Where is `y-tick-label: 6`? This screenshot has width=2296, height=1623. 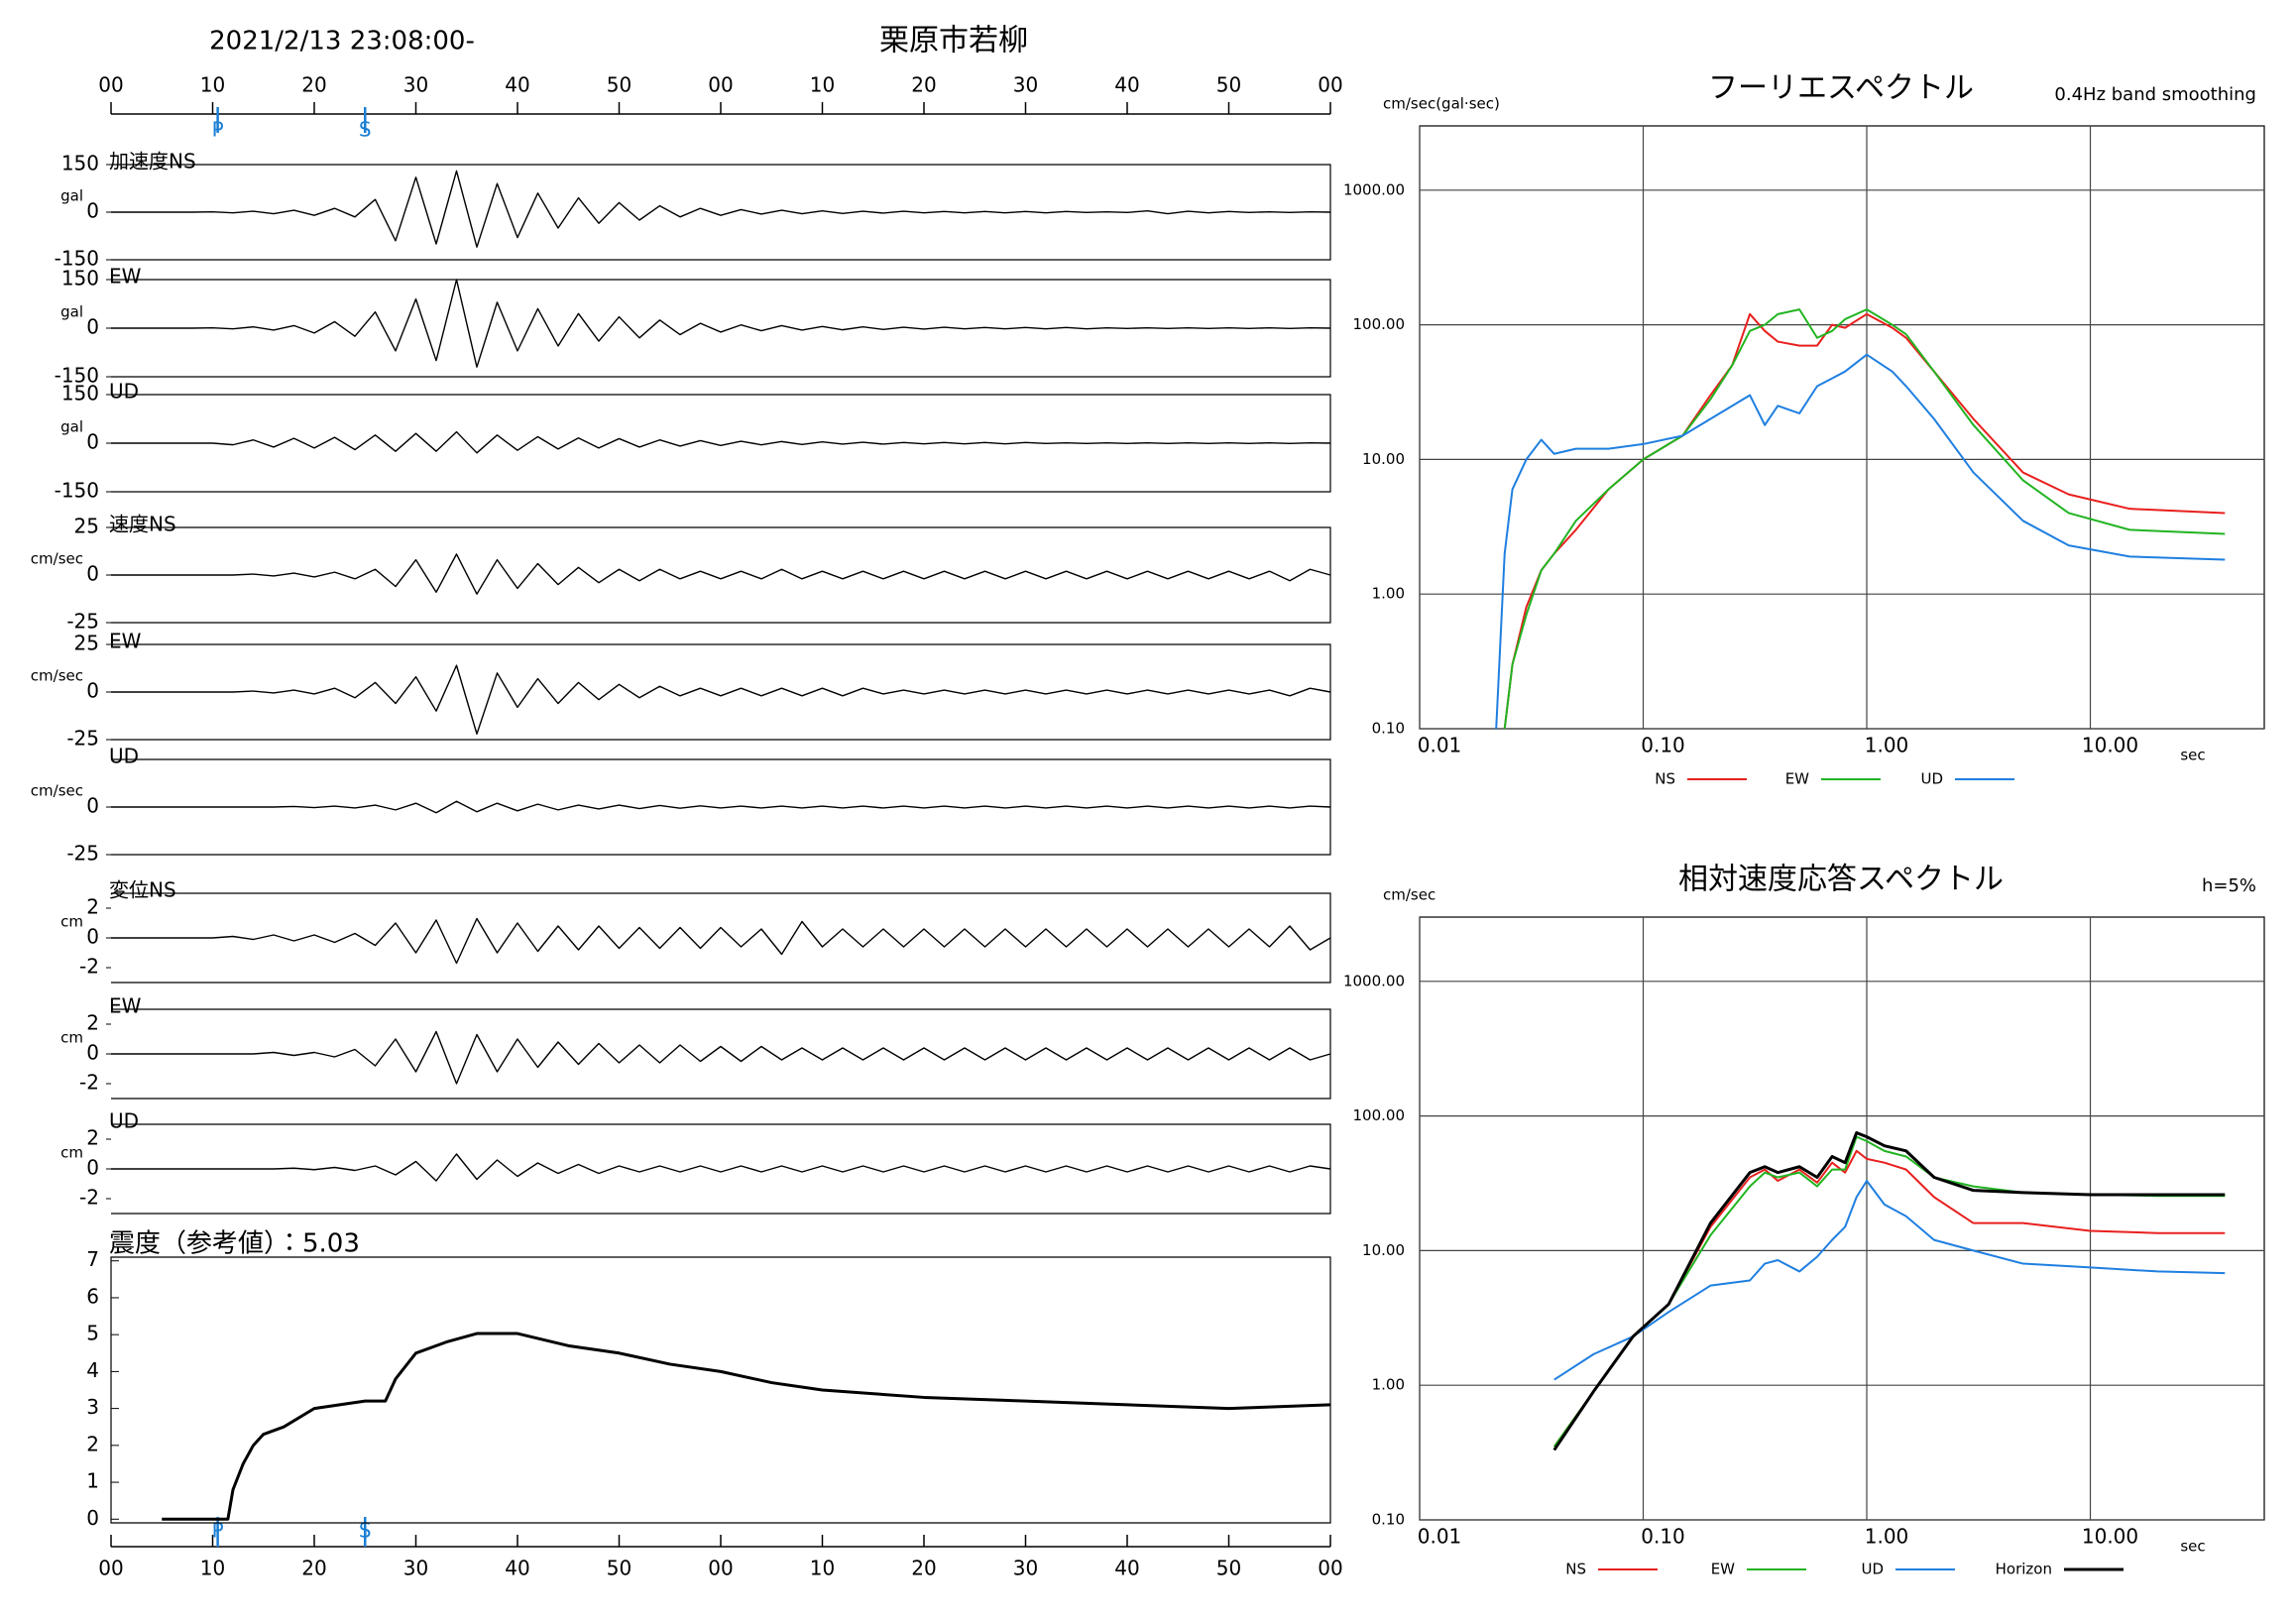
y-tick-label: 6 is located at coordinates (93, 1296).